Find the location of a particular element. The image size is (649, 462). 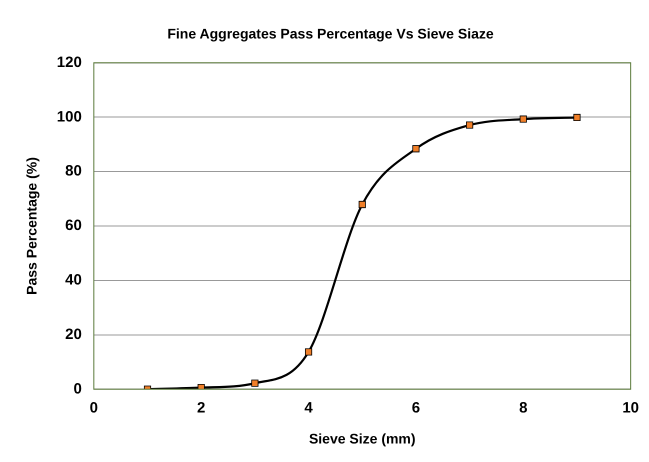

y-tick-label: 120 is located at coordinates (69, 62).